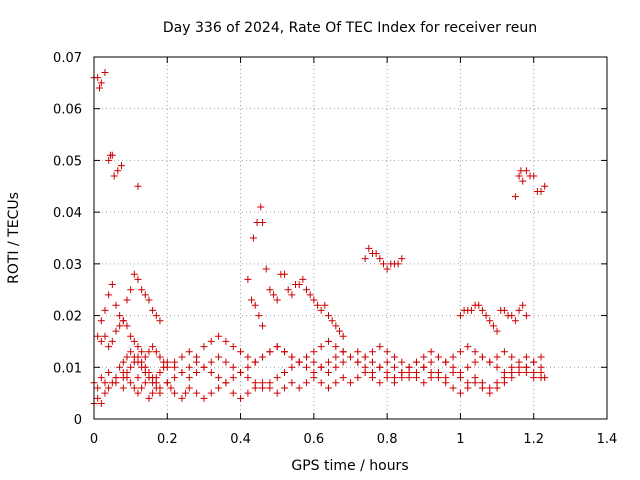 This screenshot has width=640, height=480. What do you see at coordinates (78, 420) in the screenshot?
I see `y-tick-label: 0` at bounding box center [78, 420].